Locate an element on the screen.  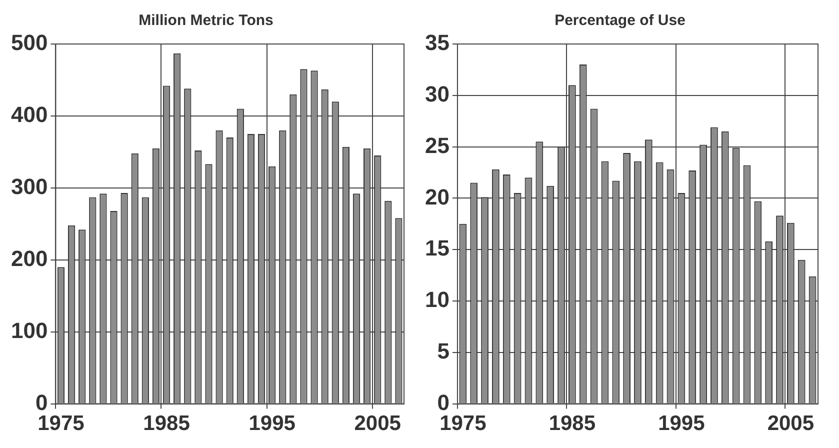
y-tick-label: 500 is located at coordinates (29, 43).